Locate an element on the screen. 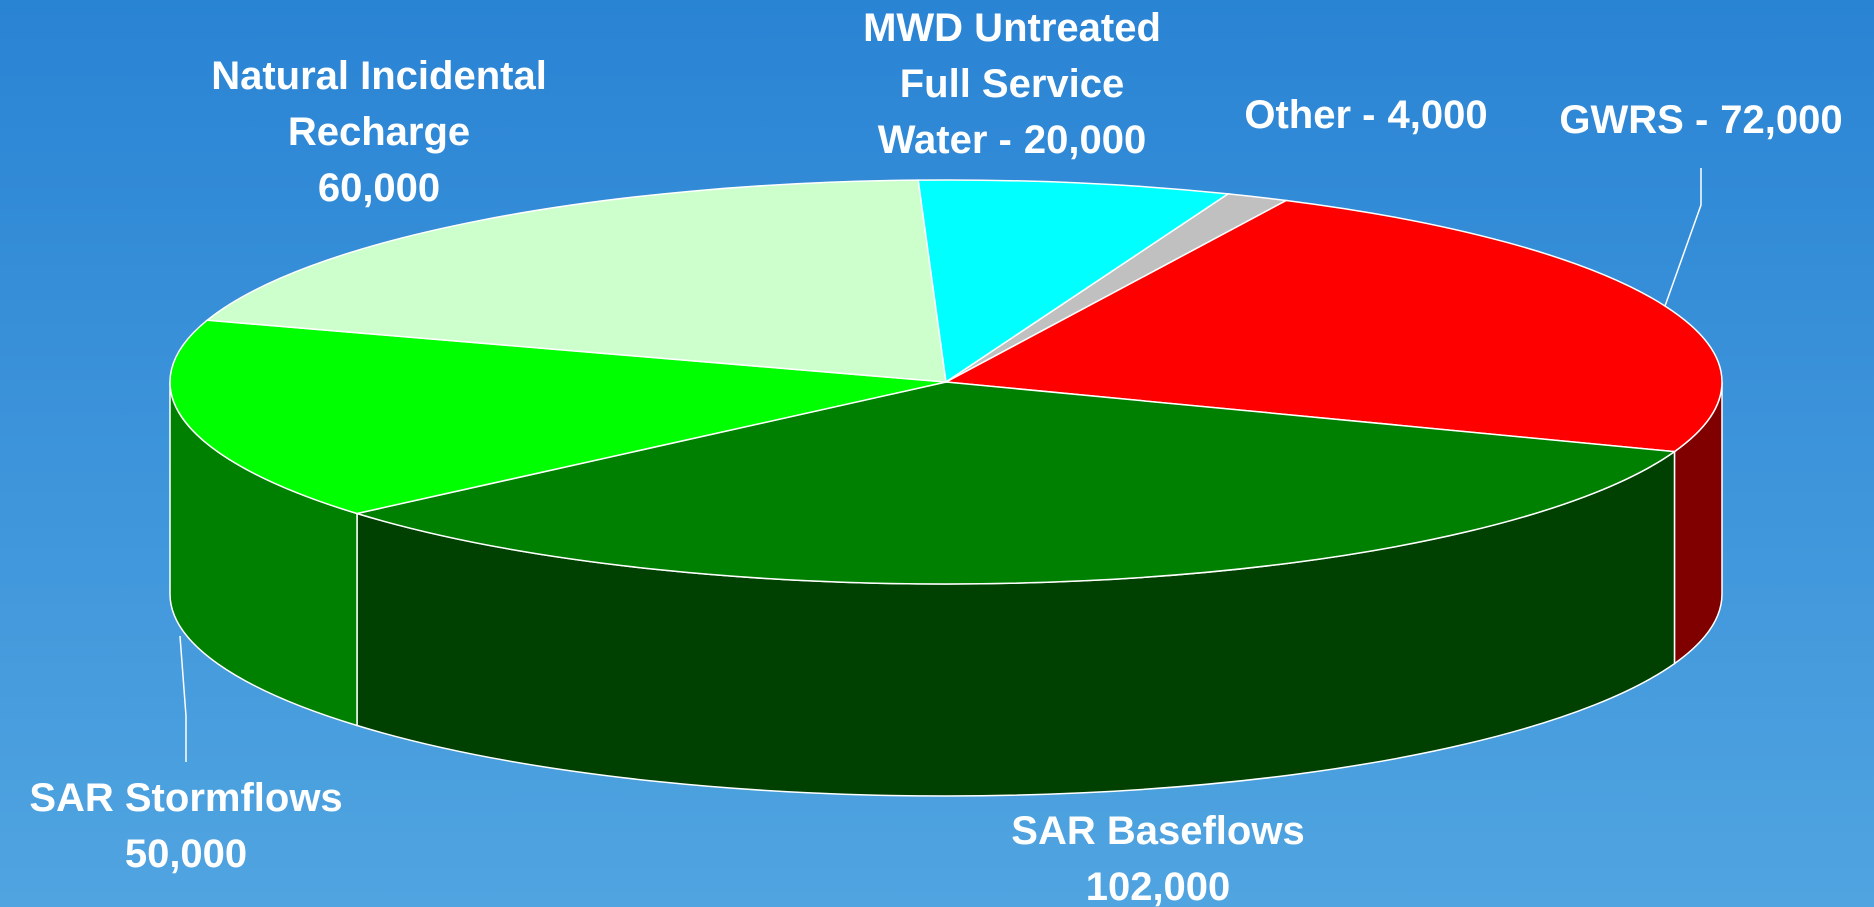 This screenshot has width=1874, height=907. value-label: 102,000 is located at coordinates (1158, 886).